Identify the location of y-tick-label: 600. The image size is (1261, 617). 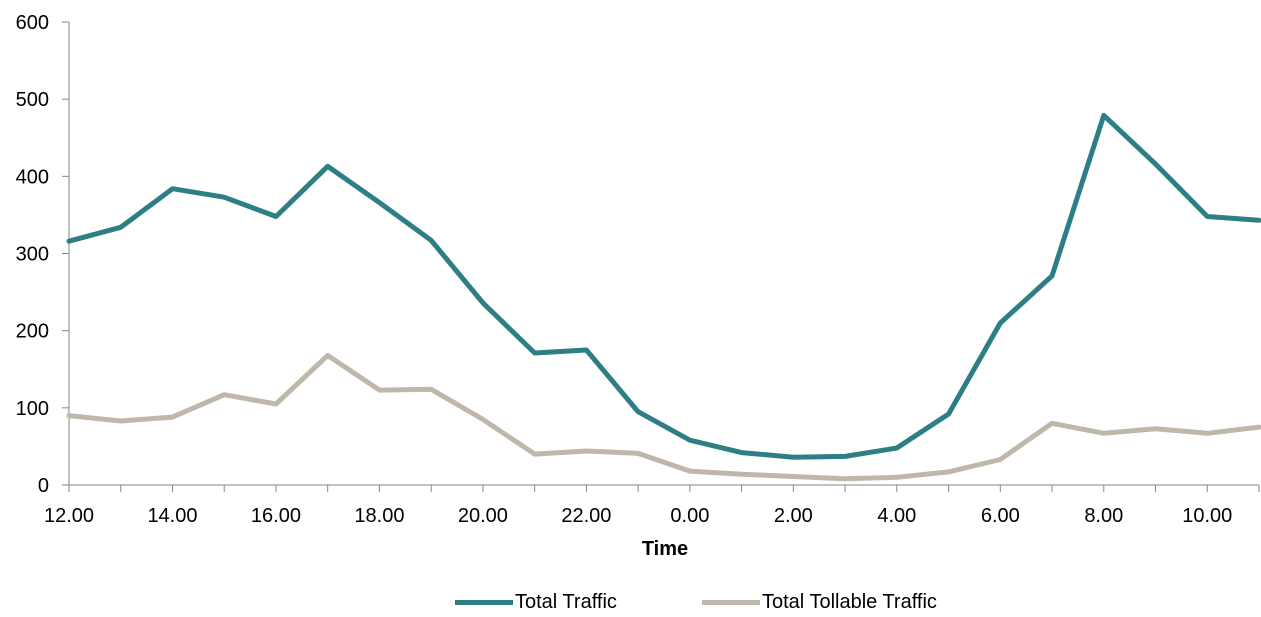
(32, 23).